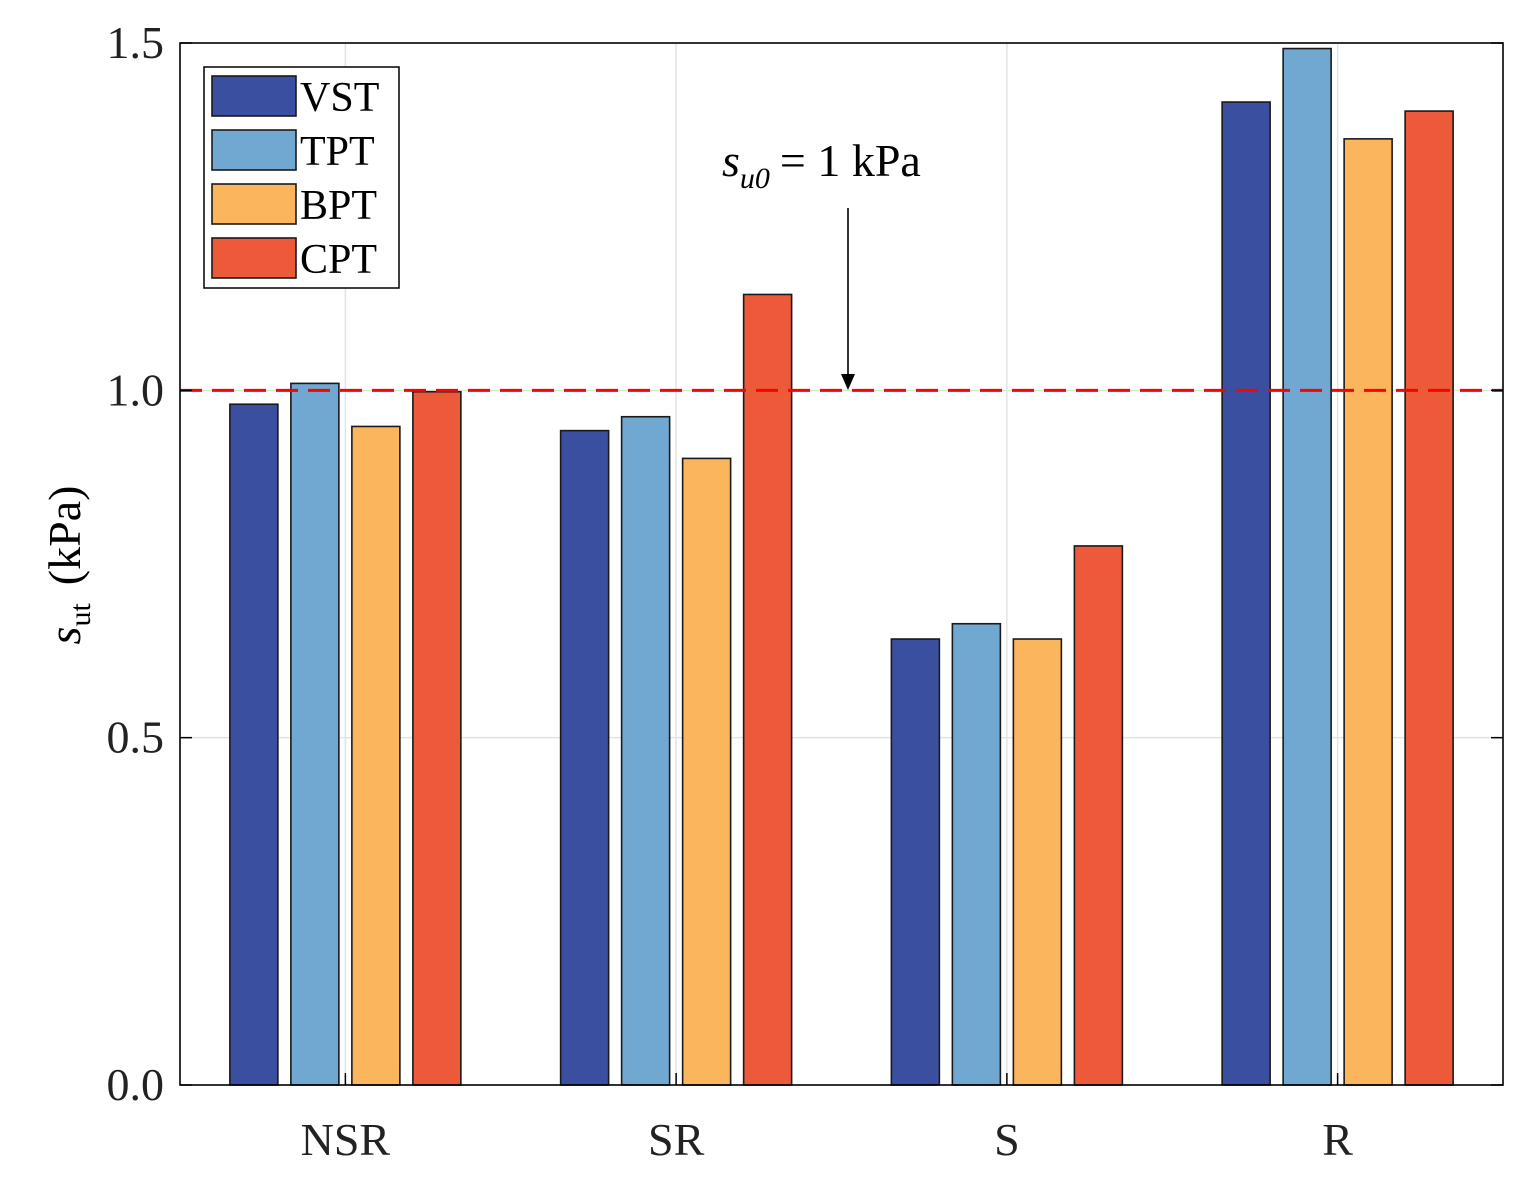 The width and height of the screenshot is (1538, 1190). Describe the element at coordinates (136, 389) in the screenshot. I see `y-tick-label: 1.0` at that location.